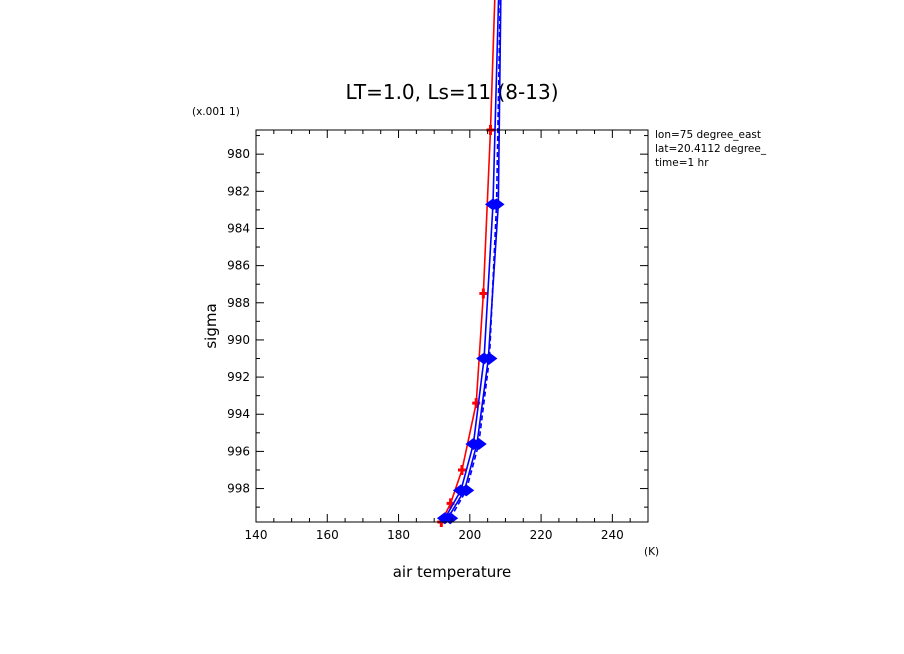 The height and width of the screenshot is (654, 904). I want to click on y-tick-label: 998, so click(238, 489).